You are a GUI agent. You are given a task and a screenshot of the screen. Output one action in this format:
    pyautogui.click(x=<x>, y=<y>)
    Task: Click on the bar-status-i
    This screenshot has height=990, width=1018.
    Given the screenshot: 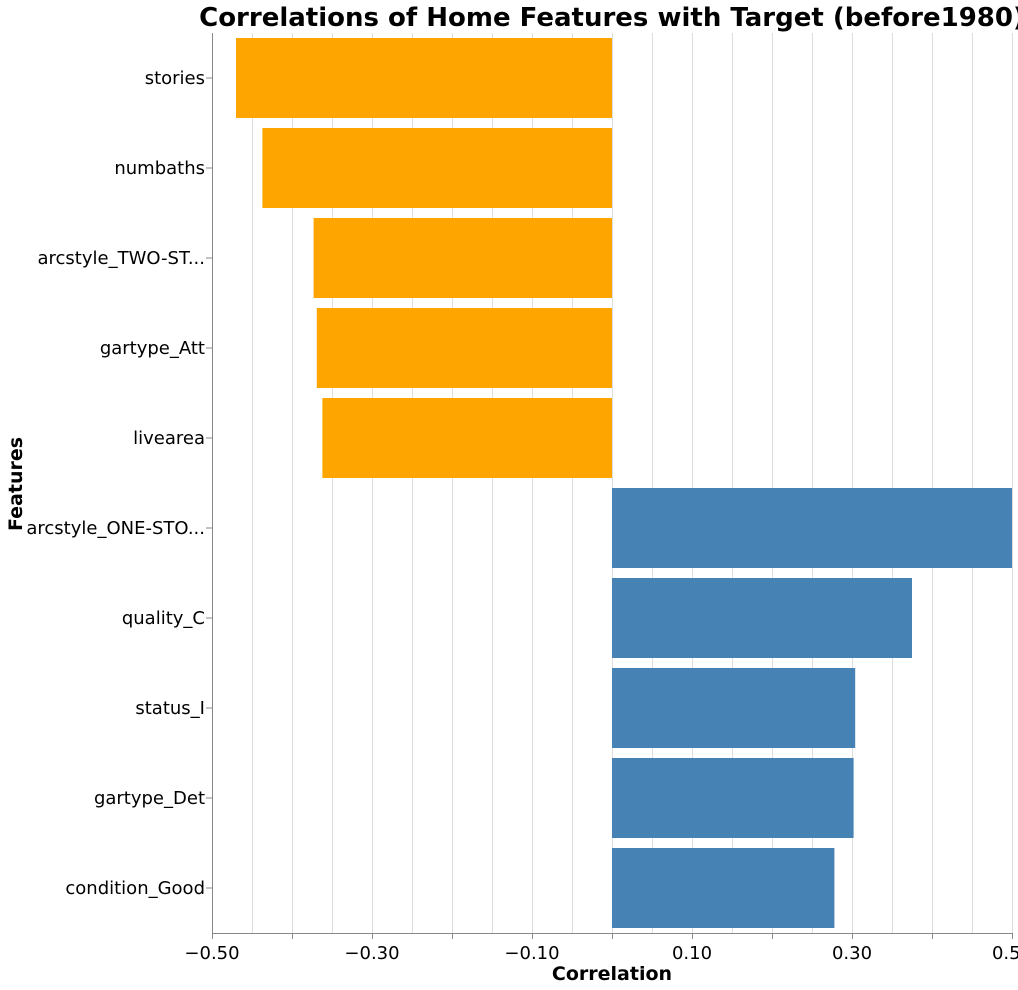 What is the action you would take?
    pyautogui.click(x=733, y=708)
    